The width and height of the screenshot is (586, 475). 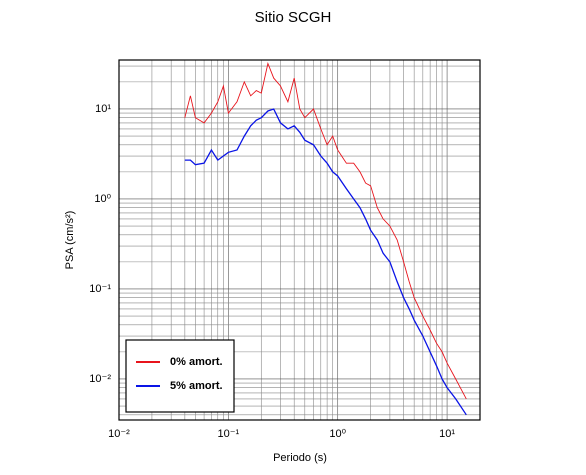 What do you see at coordinates (300, 458) in the screenshot?
I see `x-axis-label: Periodo (s)` at bounding box center [300, 458].